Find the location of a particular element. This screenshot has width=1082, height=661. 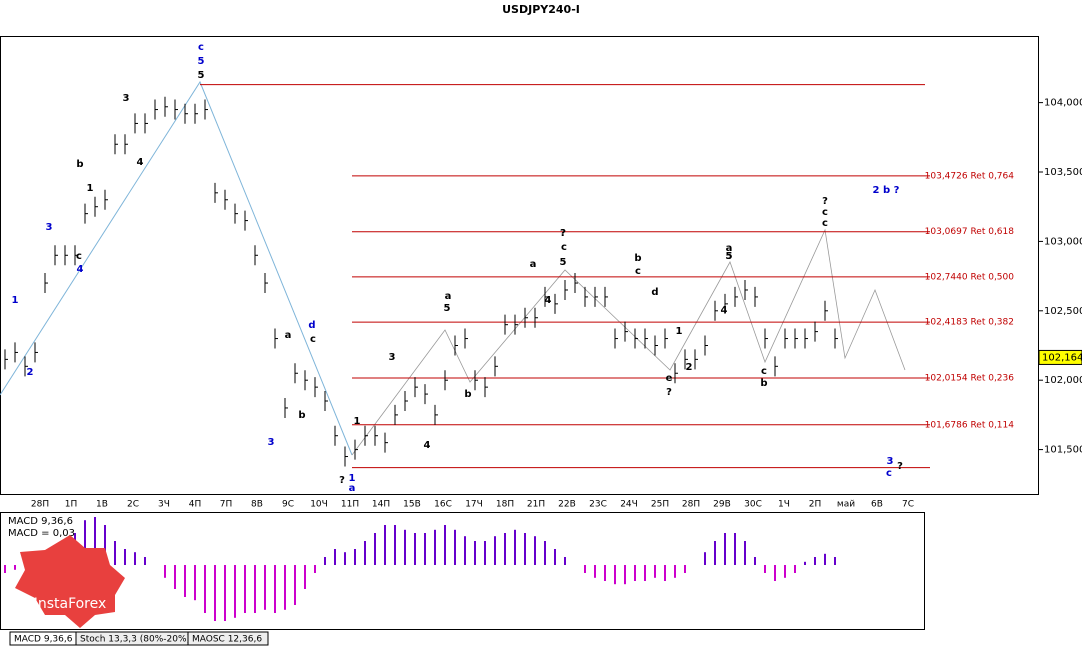

ret-label: 102,4183 Ret 0,382 is located at coordinates (969, 323).